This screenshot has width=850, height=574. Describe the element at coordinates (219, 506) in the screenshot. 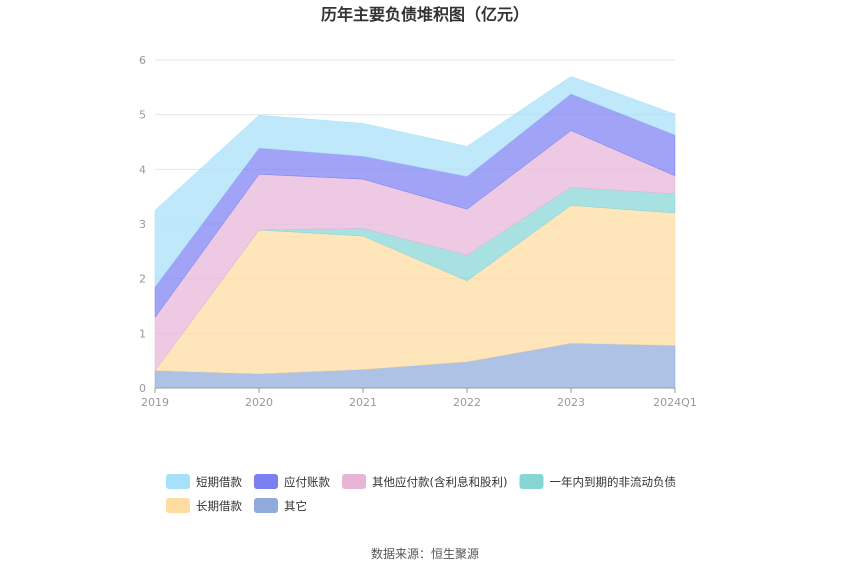

I see `legend-label: 长期借款` at that location.